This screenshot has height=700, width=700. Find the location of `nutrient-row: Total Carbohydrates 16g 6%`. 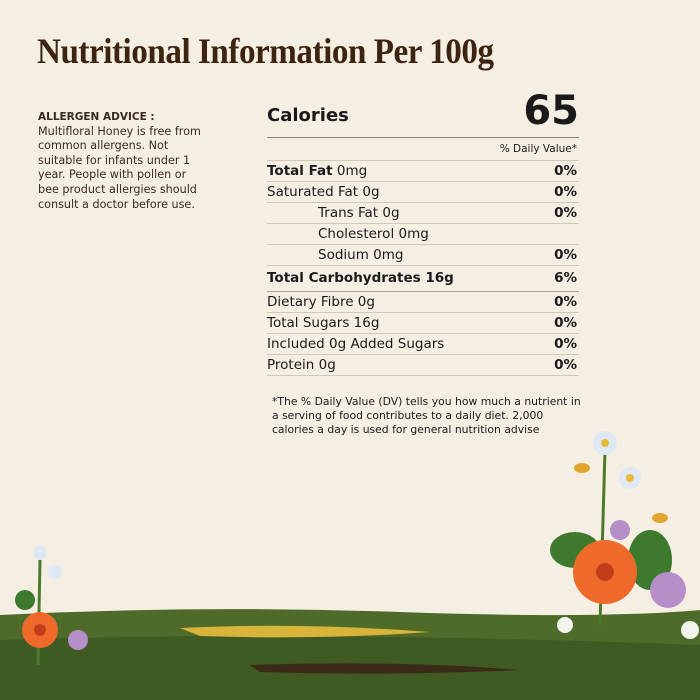

nutrient-row: Total Carbohydrates 16g 6% is located at coordinates (423, 279).